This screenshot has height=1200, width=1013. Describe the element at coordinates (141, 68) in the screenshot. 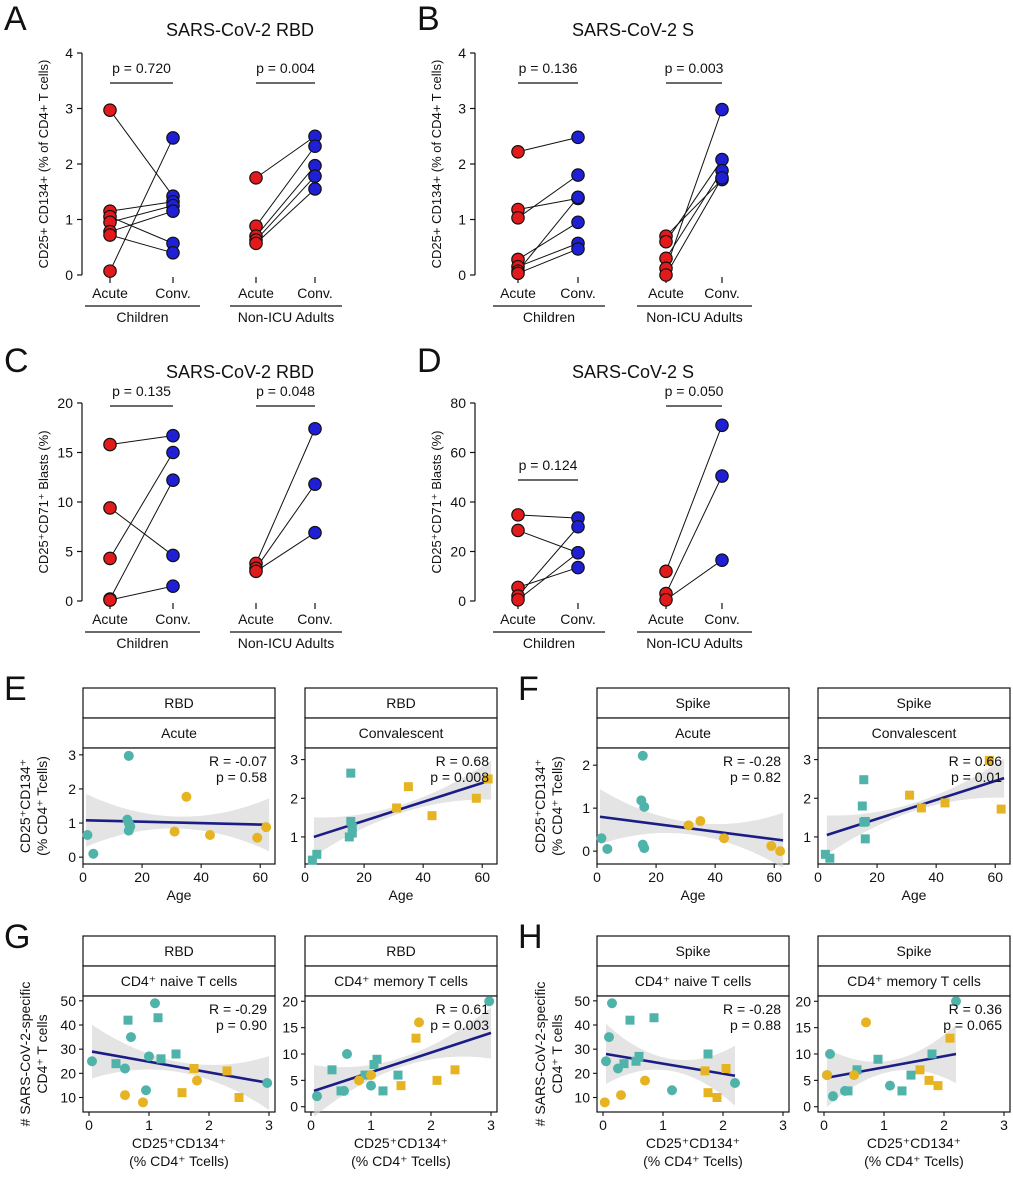

I see `pvalue-label: p = 0.720` at that location.